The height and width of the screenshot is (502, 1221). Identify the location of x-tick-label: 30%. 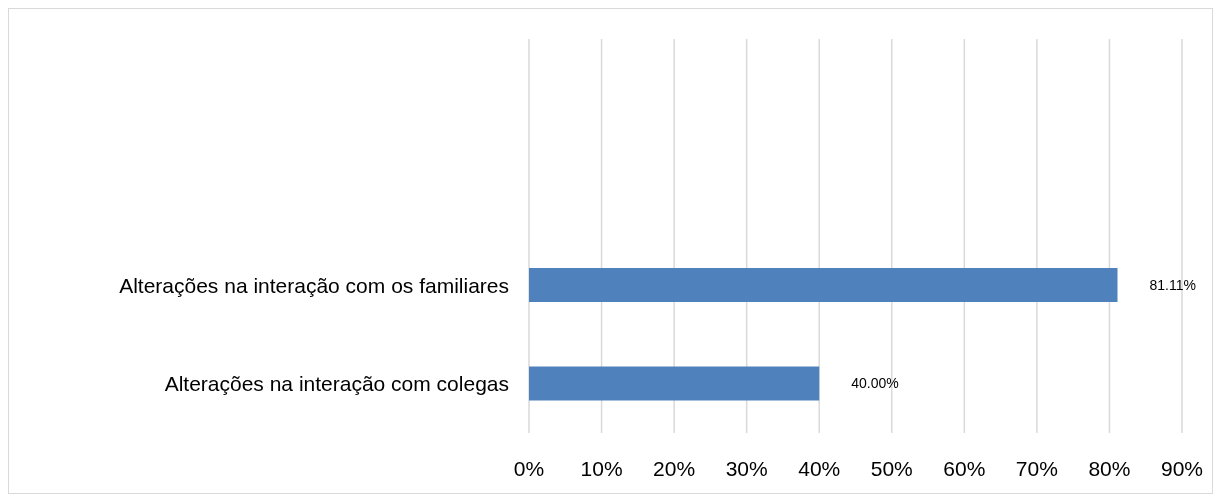
(746, 468).